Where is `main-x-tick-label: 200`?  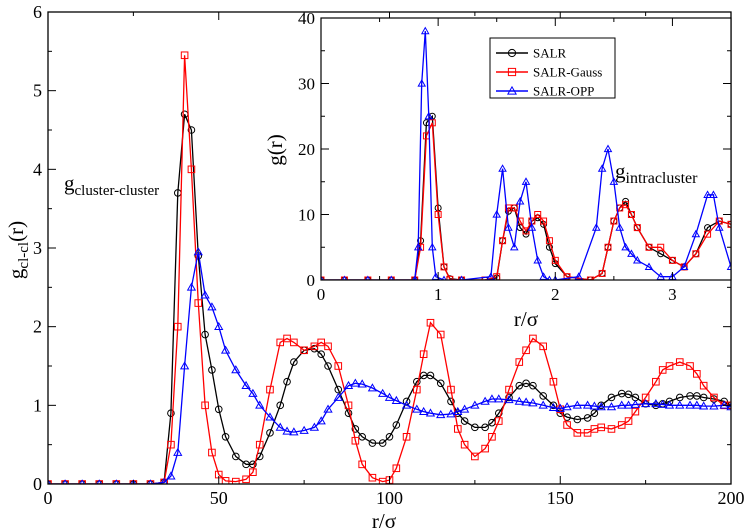
main-x-tick-label: 200 is located at coordinates (731, 498).